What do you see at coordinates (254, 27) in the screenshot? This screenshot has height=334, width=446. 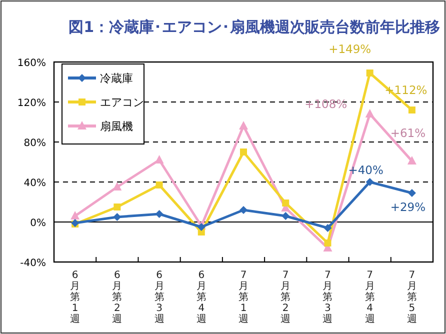 I see `chart-title: 図1：冷蔵庫･エアコン･扇風機週次販売台数前年比推移` at bounding box center [254, 27].